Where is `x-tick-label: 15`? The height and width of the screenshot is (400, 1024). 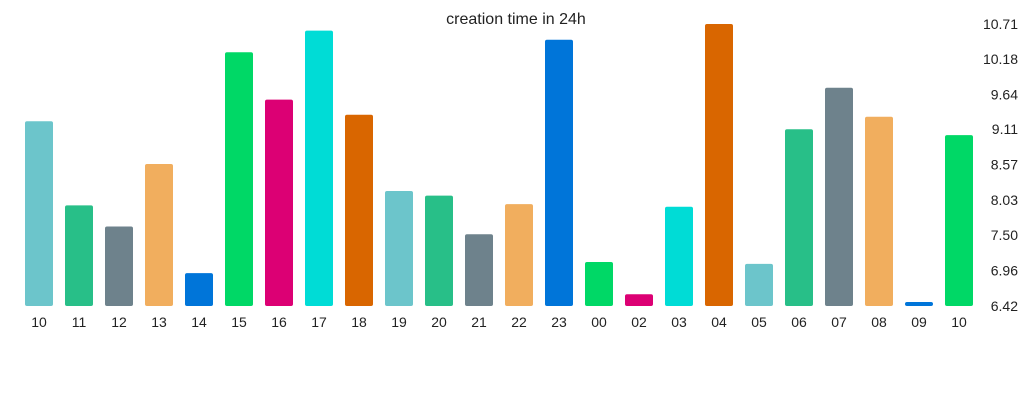
x-tick-label: 15 is located at coordinates (239, 322).